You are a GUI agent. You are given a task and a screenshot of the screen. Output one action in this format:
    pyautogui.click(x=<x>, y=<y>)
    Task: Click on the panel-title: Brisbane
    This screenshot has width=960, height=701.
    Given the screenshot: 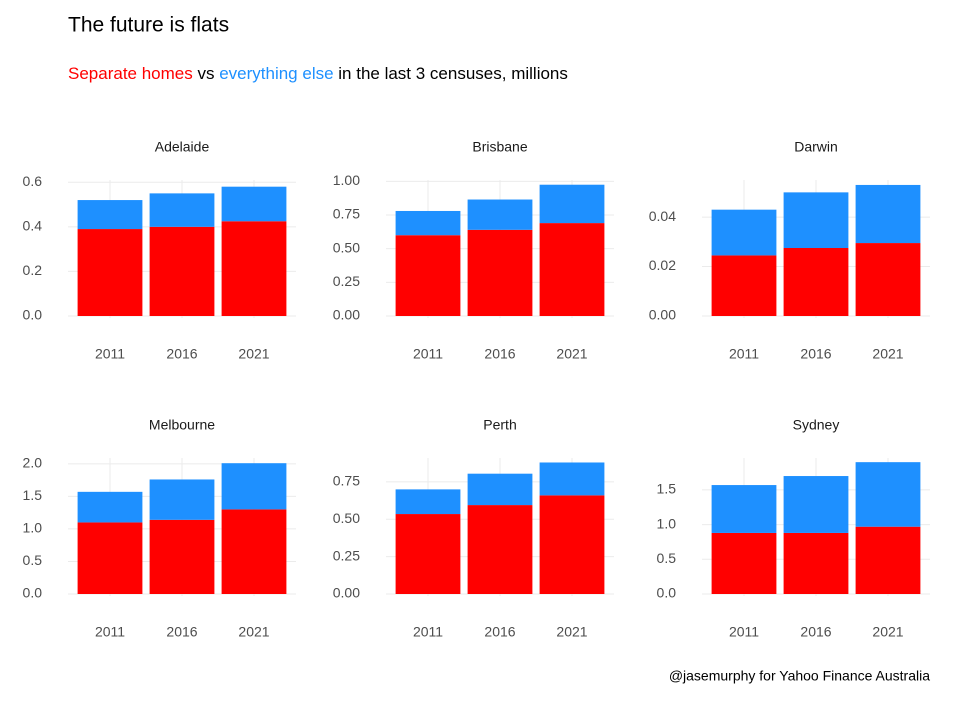 What is the action you would take?
    pyautogui.click(x=499, y=147)
    